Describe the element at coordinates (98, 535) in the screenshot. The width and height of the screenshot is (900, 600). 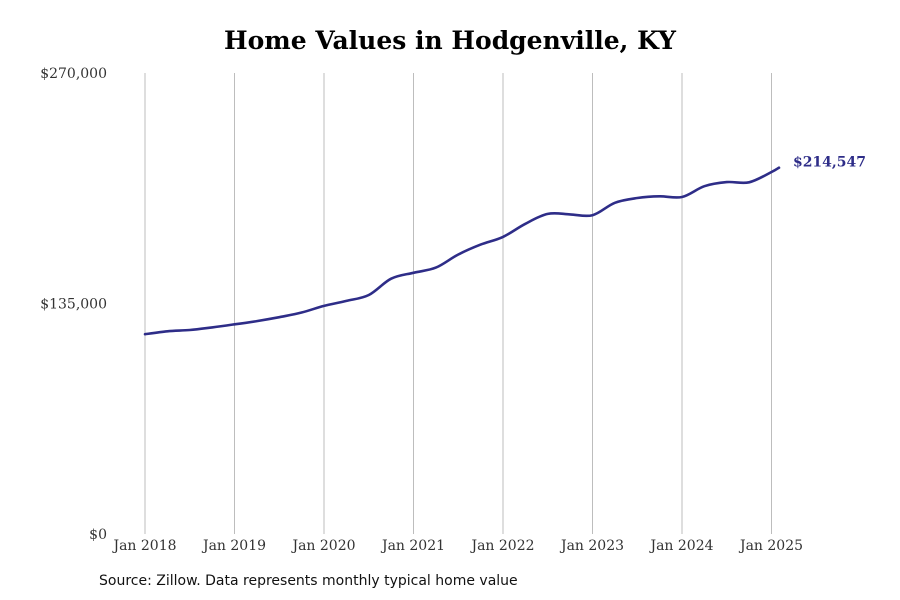
I see `y-tick-label: $0` at that location.